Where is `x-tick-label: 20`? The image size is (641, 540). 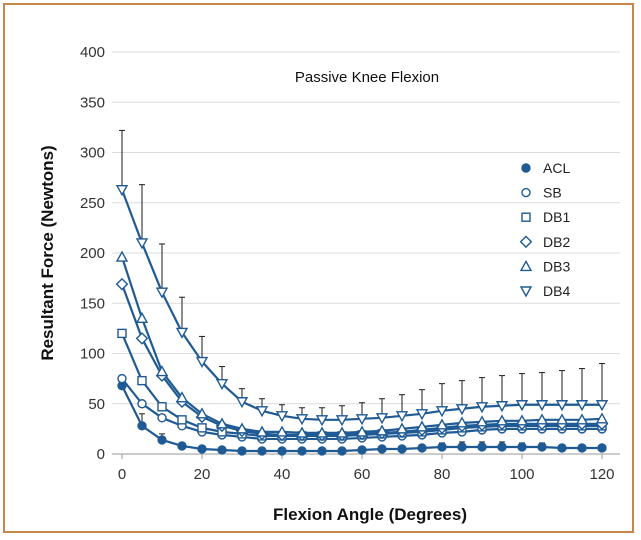 x-tick-label: 20 is located at coordinates (202, 474).